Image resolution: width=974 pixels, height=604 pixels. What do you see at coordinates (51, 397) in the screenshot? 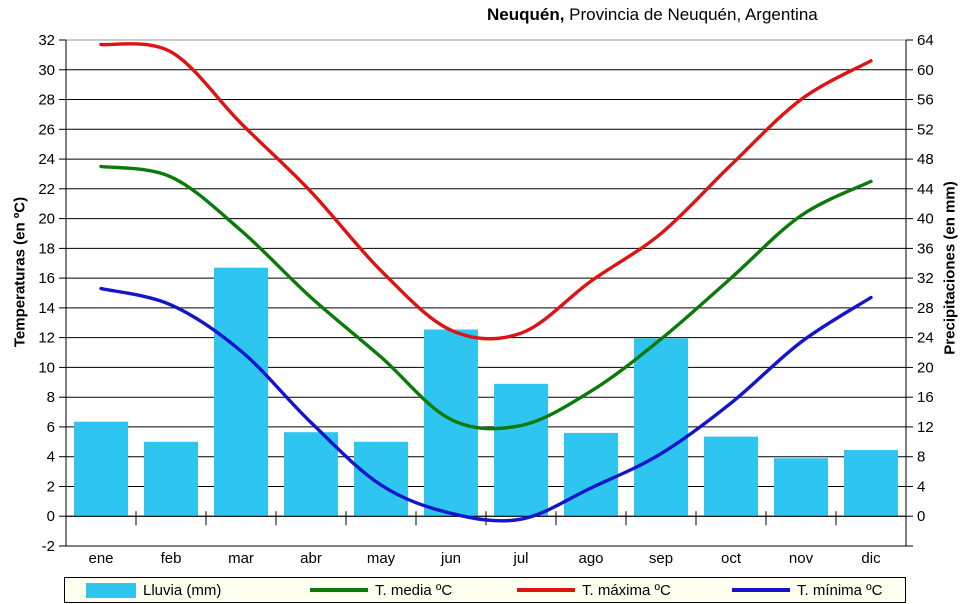
I see `left-tick-label: 8` at bounding box center [51, 397].